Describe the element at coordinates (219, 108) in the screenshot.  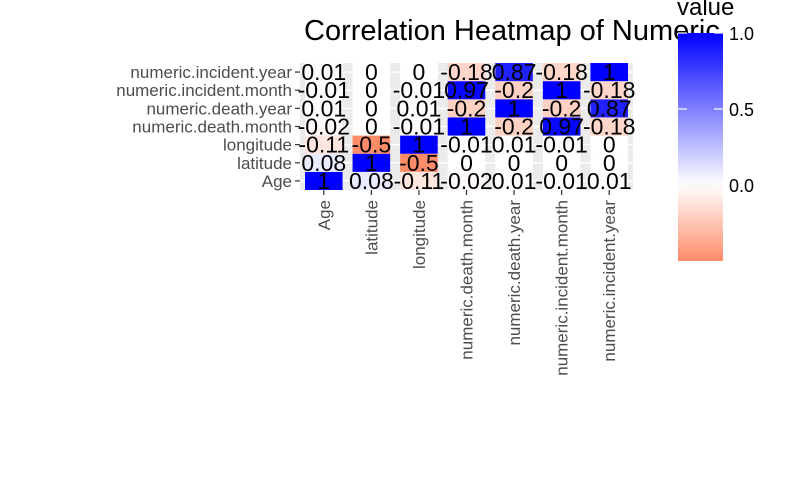
I see `y-tick-label: numeric.death.year` at that location.